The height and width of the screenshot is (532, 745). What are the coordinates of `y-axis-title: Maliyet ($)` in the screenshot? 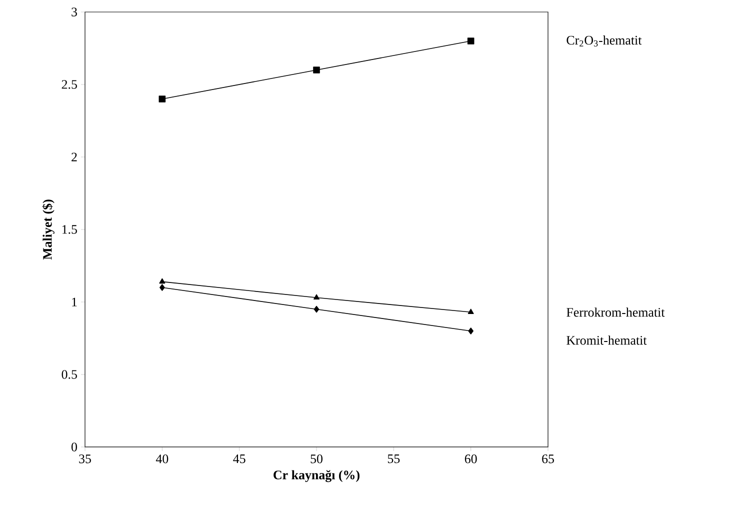 It's located at (48, 230).